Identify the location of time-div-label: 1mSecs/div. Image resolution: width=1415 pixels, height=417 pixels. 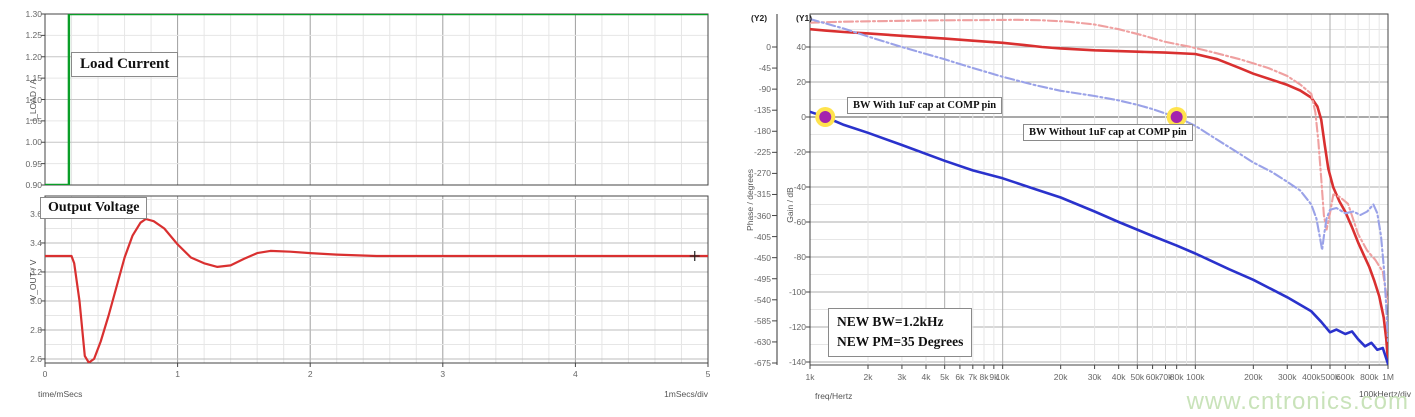
(686, 394).